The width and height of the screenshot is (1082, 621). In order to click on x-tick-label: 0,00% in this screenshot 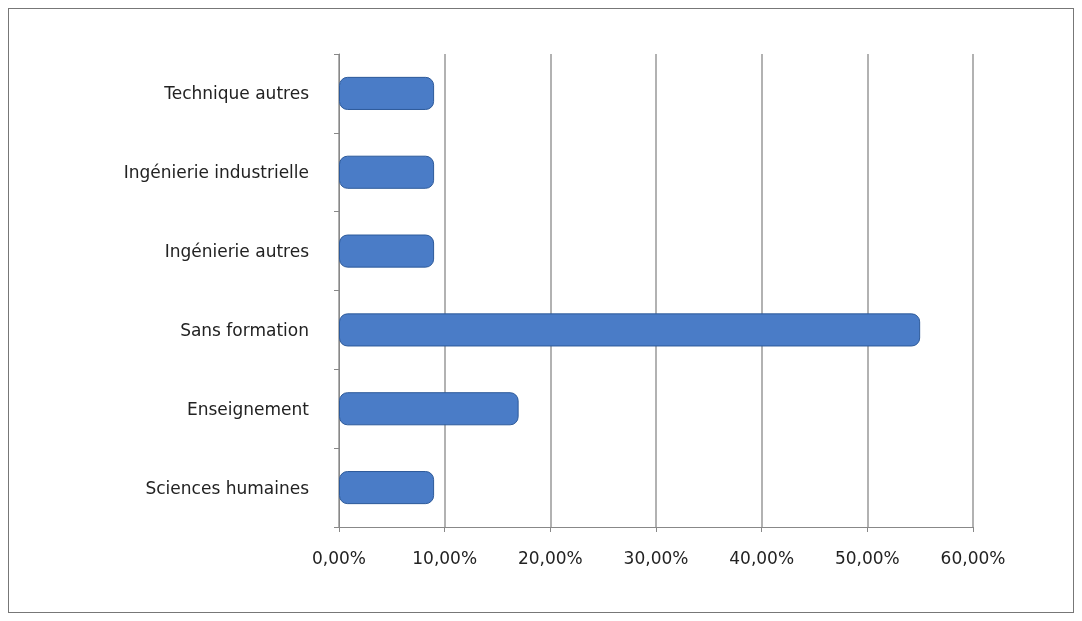, I will do `click(339, 557)`.